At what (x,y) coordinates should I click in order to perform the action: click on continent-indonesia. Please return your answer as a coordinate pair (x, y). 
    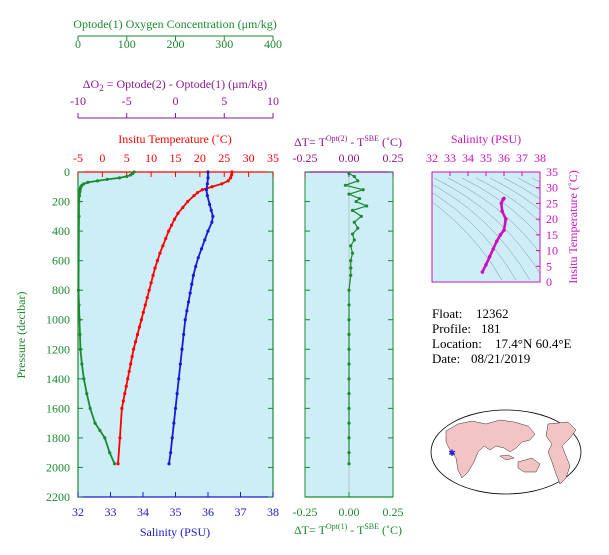
    Looking at the image, I should click on (507, 457).